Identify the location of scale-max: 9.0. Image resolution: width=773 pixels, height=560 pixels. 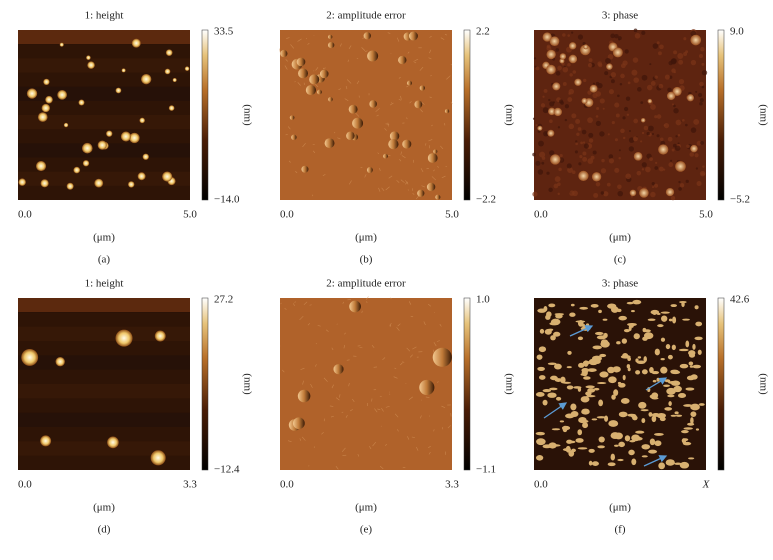
(737, 32).